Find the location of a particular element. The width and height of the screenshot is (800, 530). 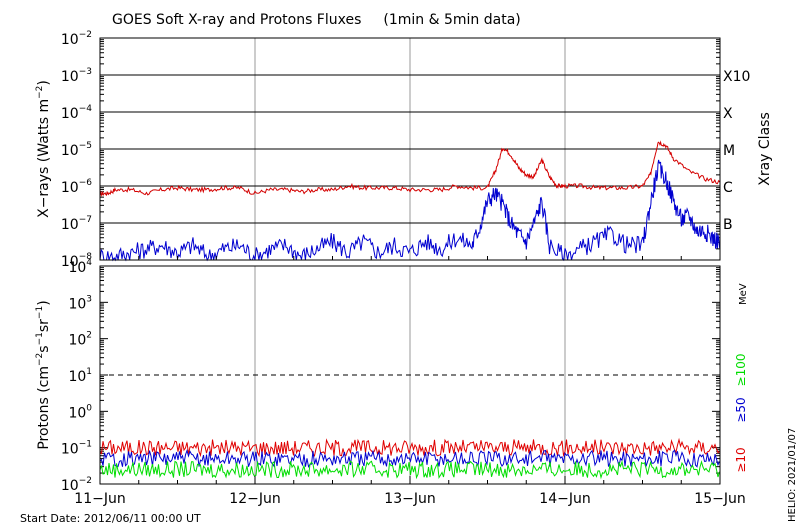

y-tick-label: 10² is located at coordinates (80, 340).